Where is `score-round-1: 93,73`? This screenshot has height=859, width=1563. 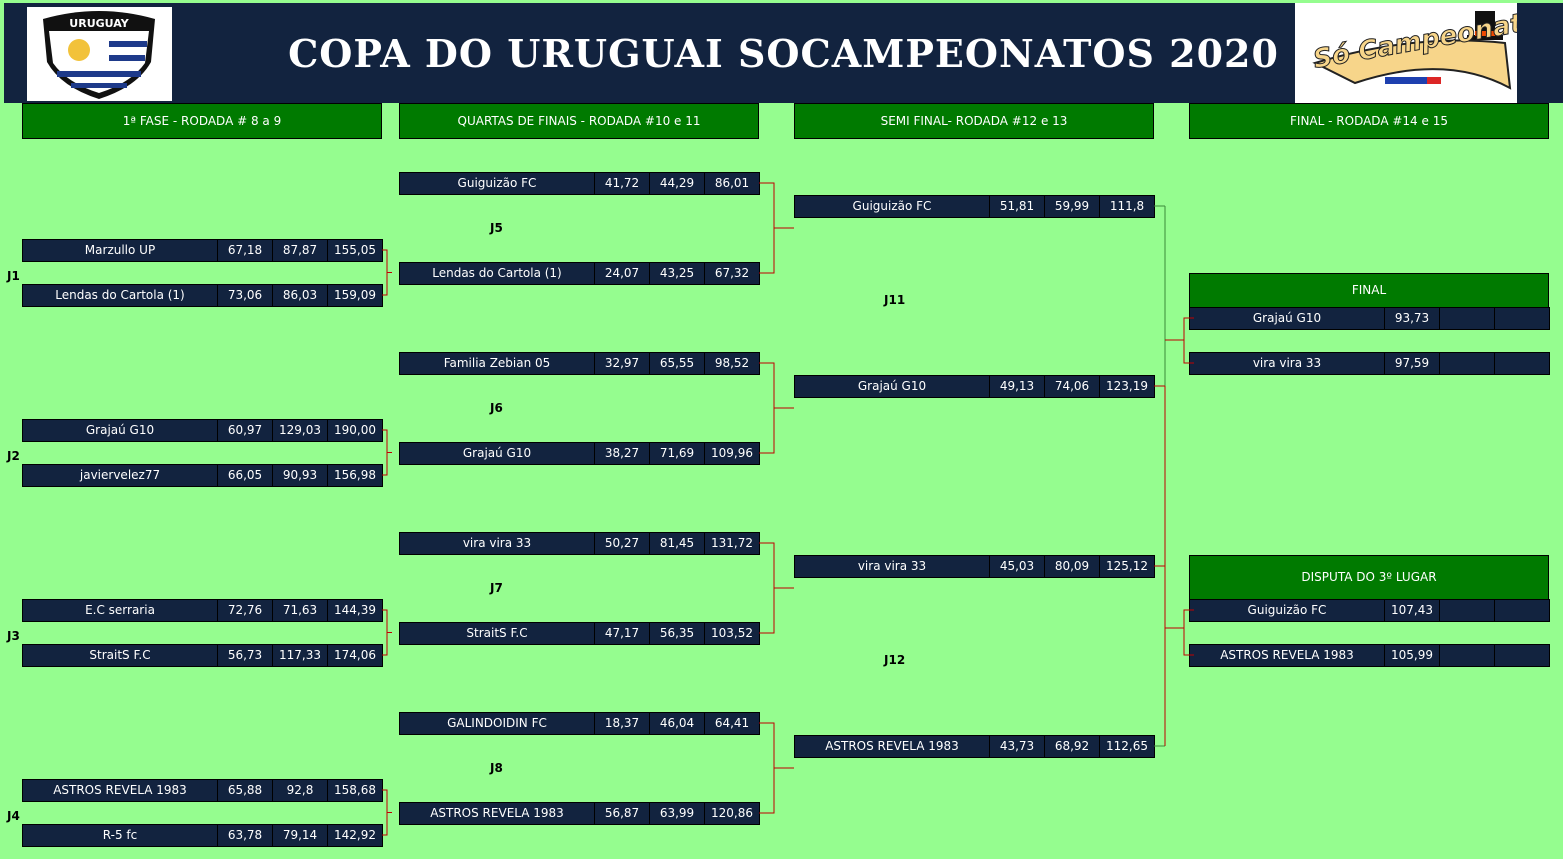 score-round-1: 93,73 is located at coordinates (1412, 318).